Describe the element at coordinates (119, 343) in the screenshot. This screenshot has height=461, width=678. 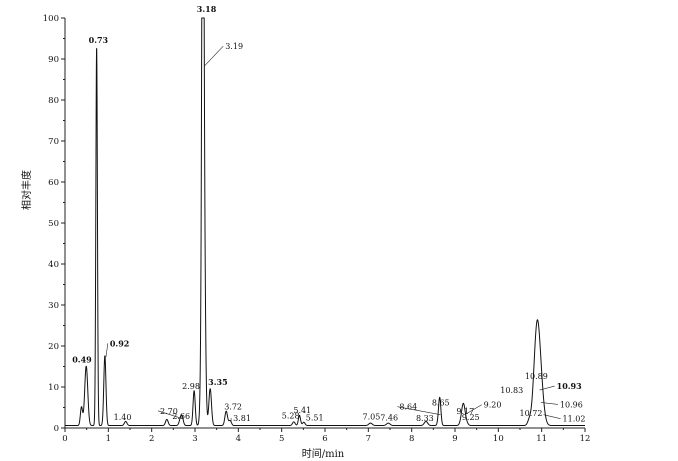
I see `peak-label: 0.92` at that location.